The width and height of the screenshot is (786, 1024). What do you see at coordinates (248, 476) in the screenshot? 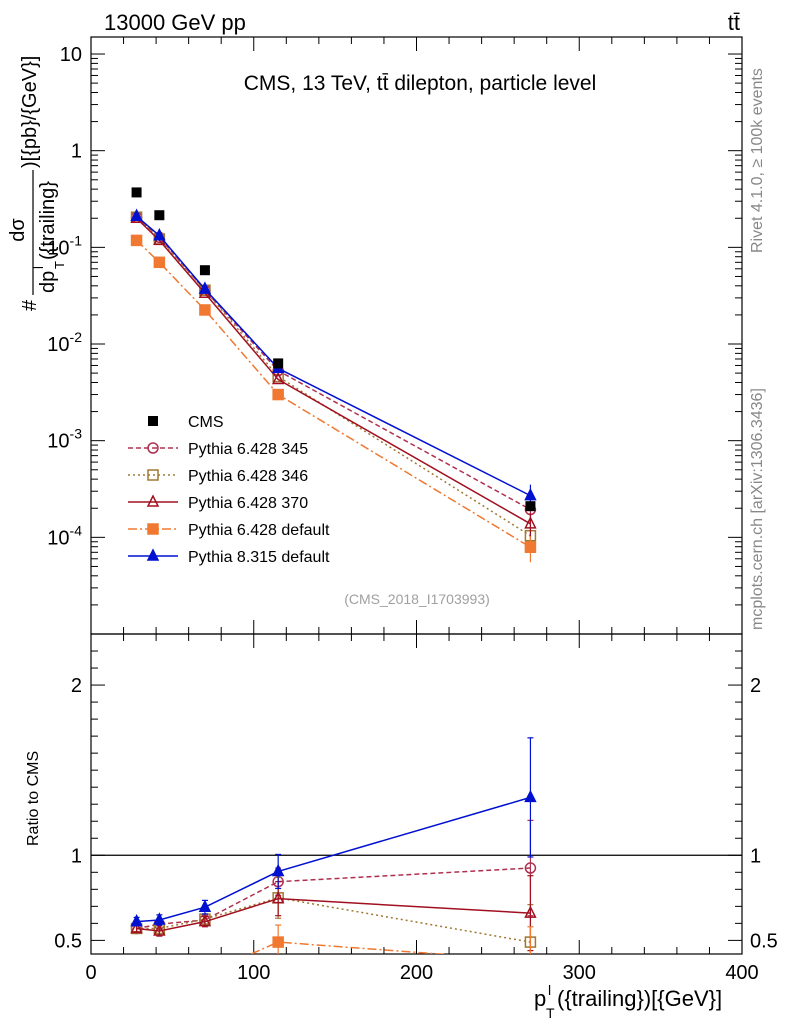
I see `legend-label: Pythia 6.428 346` at bounding box center [248, 476].